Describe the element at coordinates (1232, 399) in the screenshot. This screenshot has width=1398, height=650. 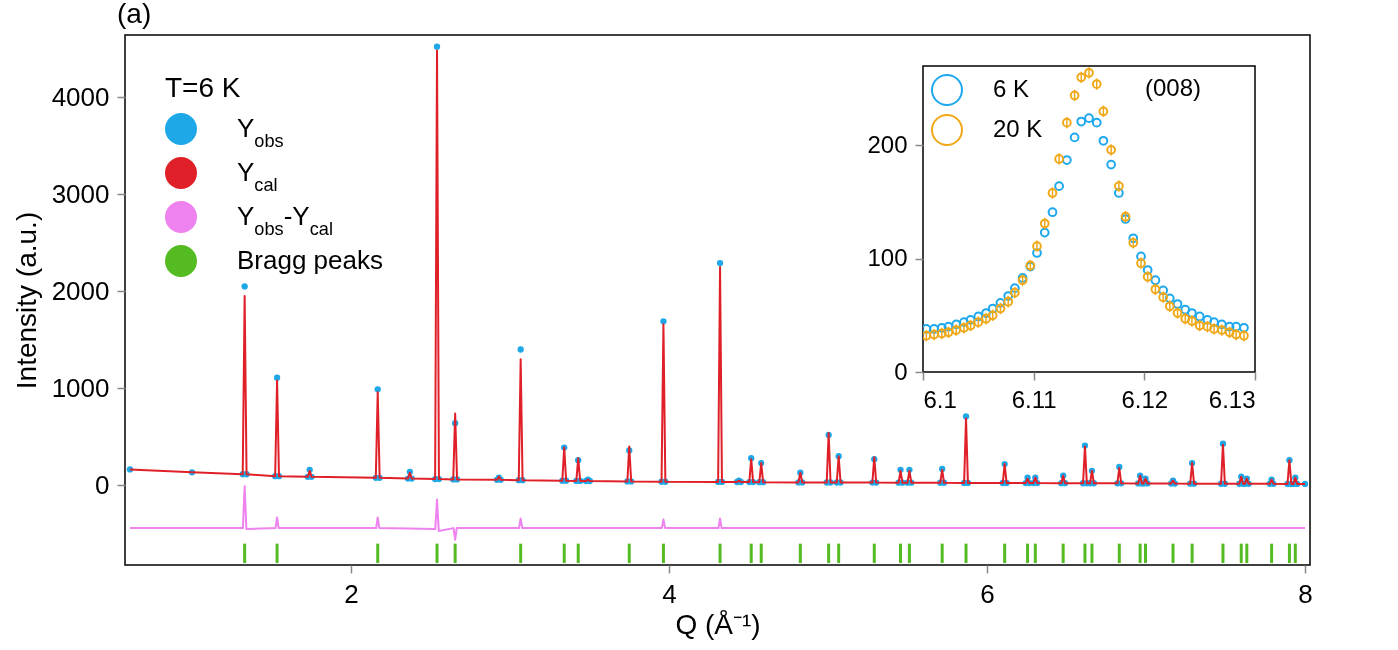
I see `x-tick-label: 6.13` at that location.